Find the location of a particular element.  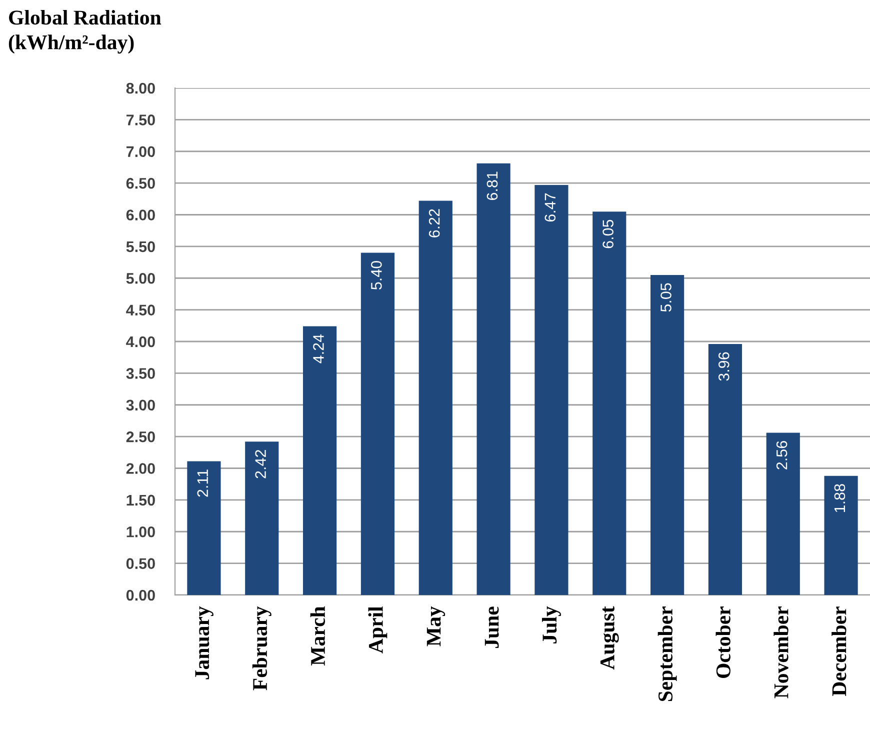

x-tick-label: September is located at coordinates (667, 654).